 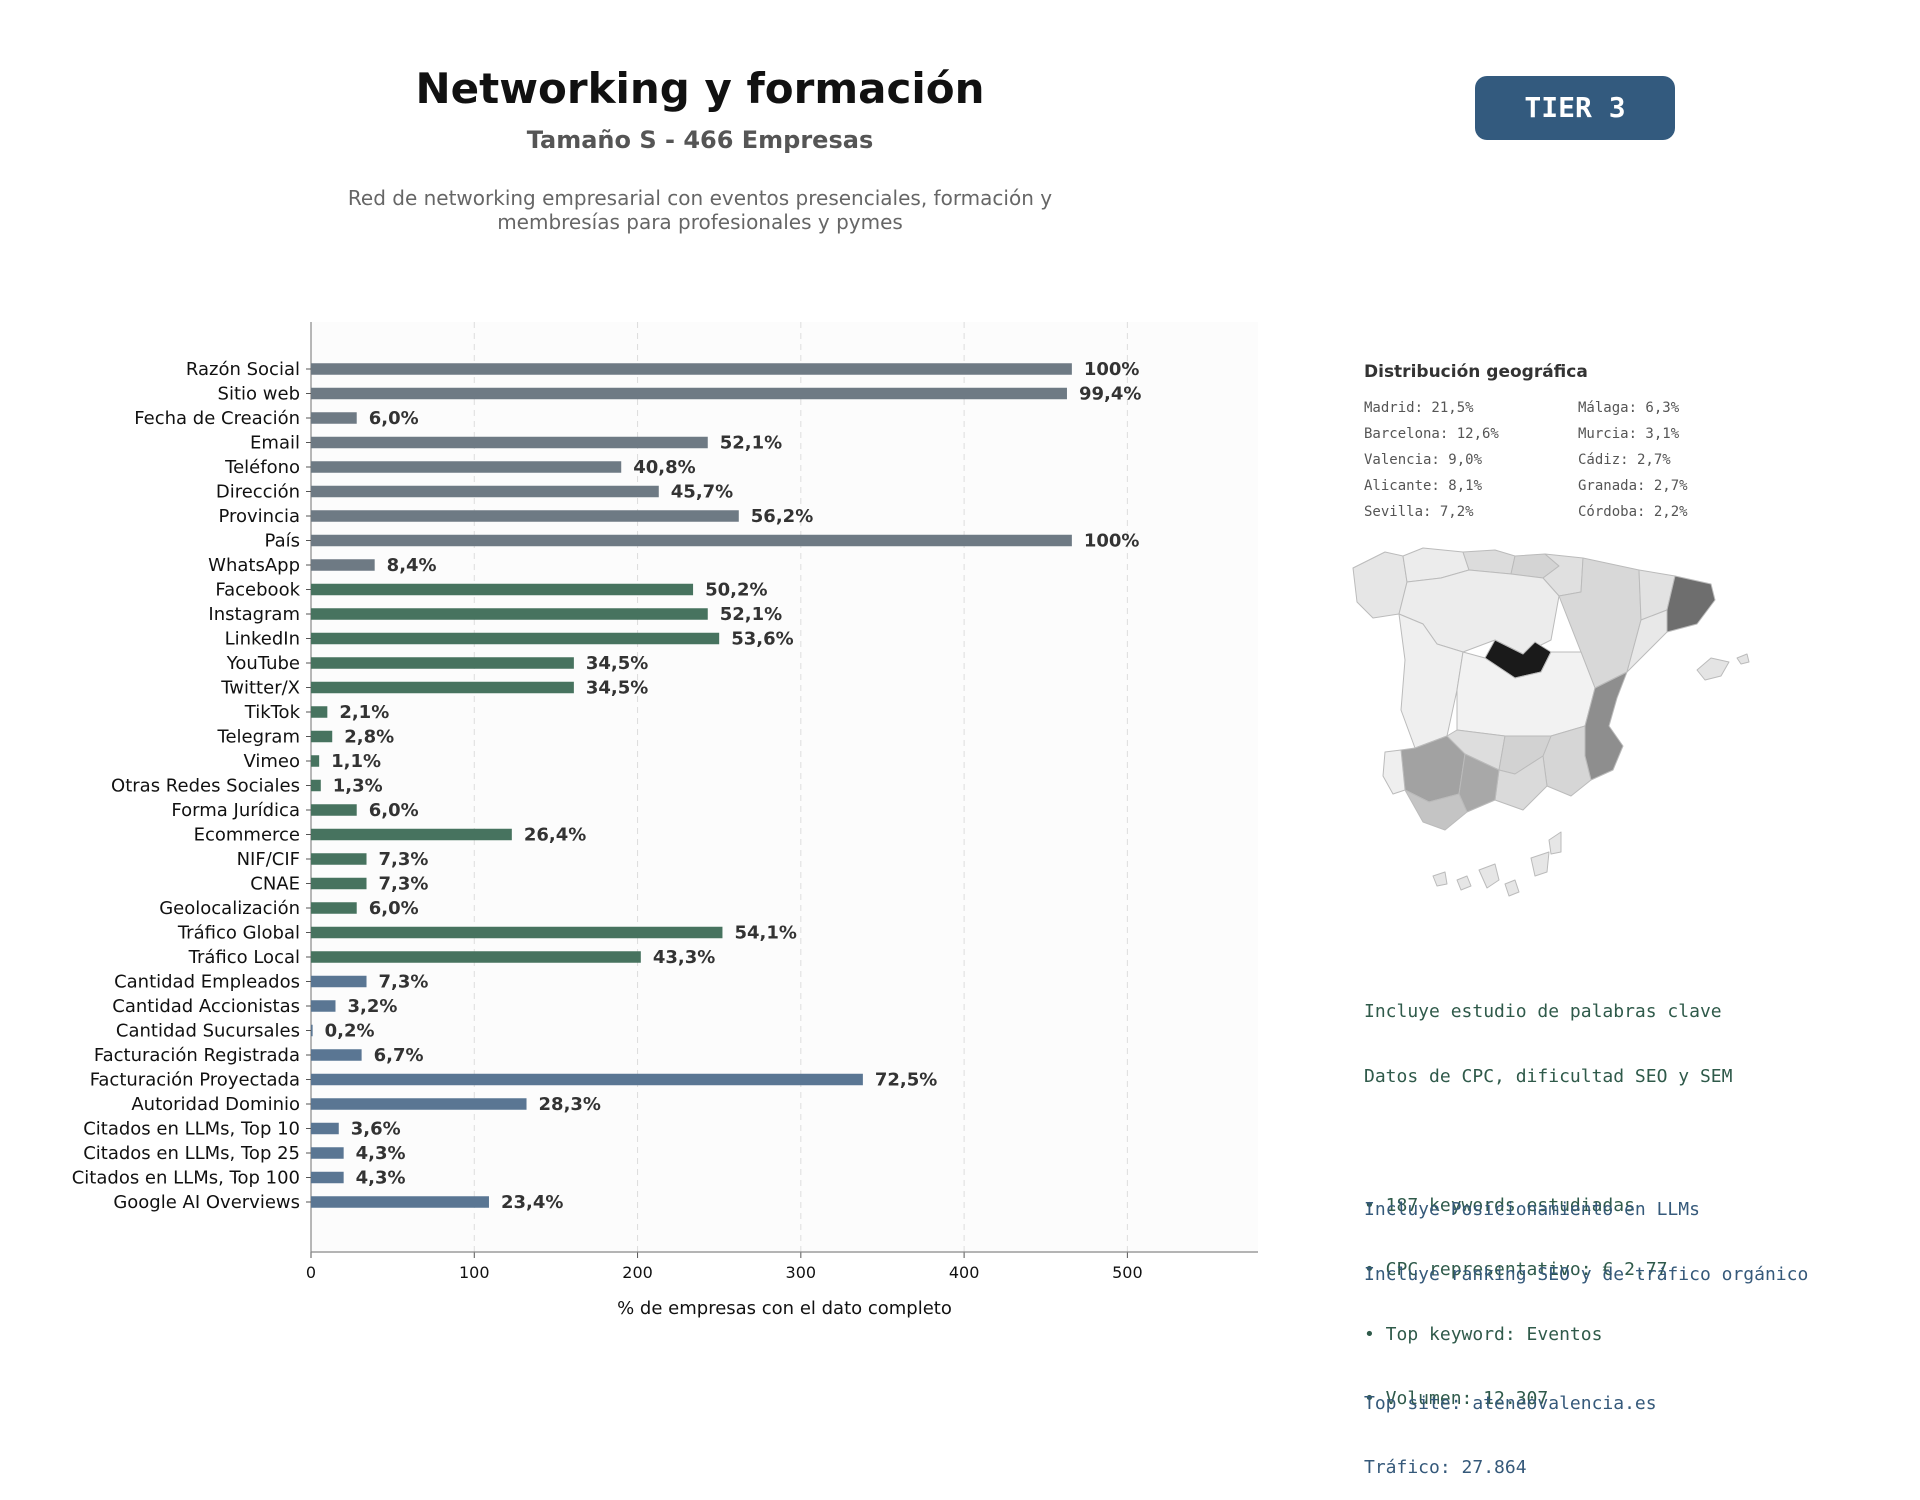 What do you see at coordinates (1423, 460) in the screenshot?
I see `geo-item: Valencia: 9,0%` at bounding box center [1423, 460].